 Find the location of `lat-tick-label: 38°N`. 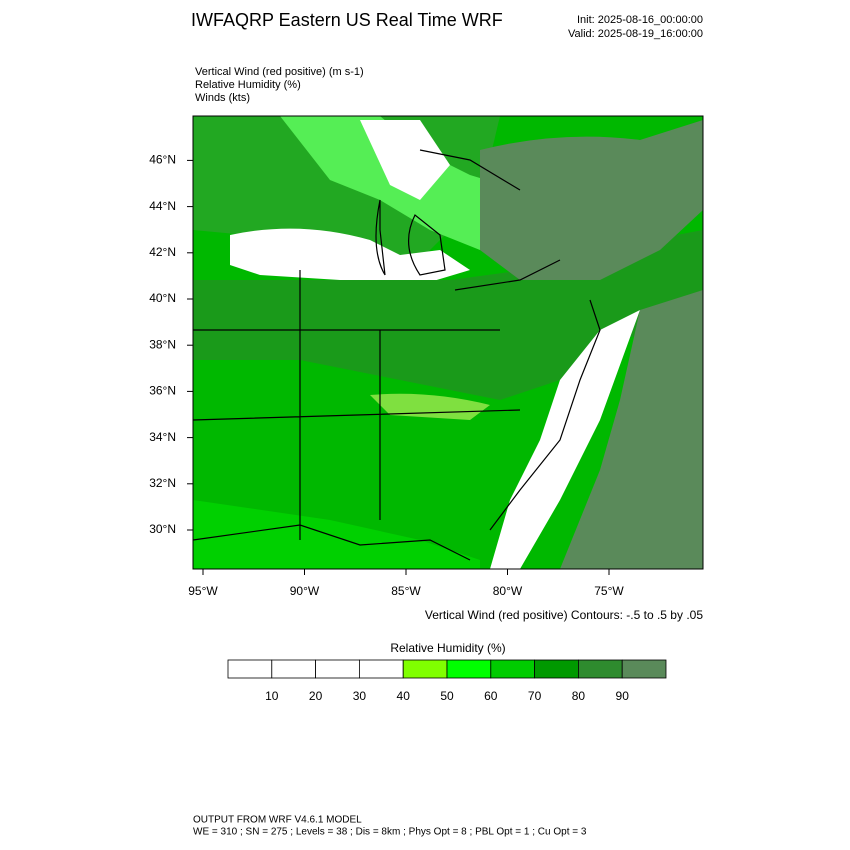

lat-tick-label: 38°N is located at coordinates (162, 344).